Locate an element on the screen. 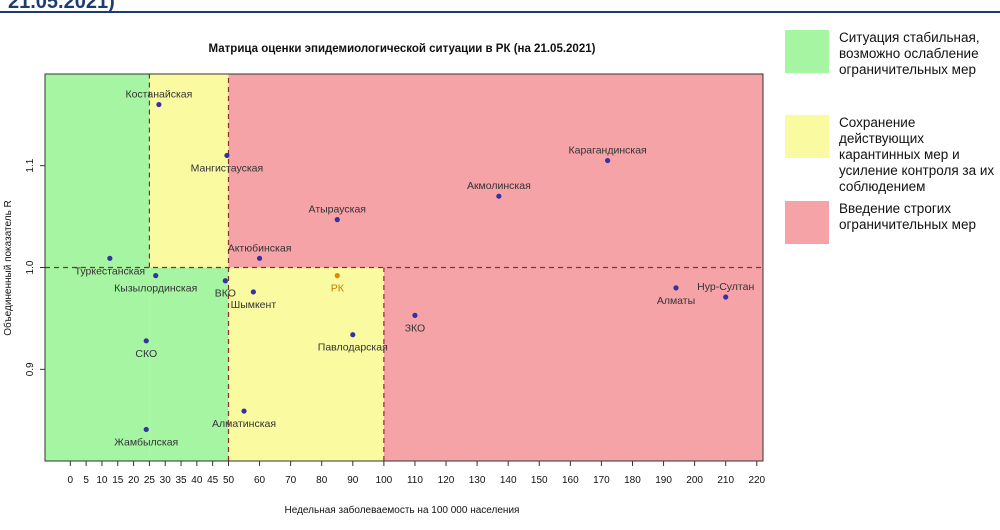 Image resolution: width=1000 pixels, height=530 pixels. x-tick-label: 25 is located at coordinates (150, 480).